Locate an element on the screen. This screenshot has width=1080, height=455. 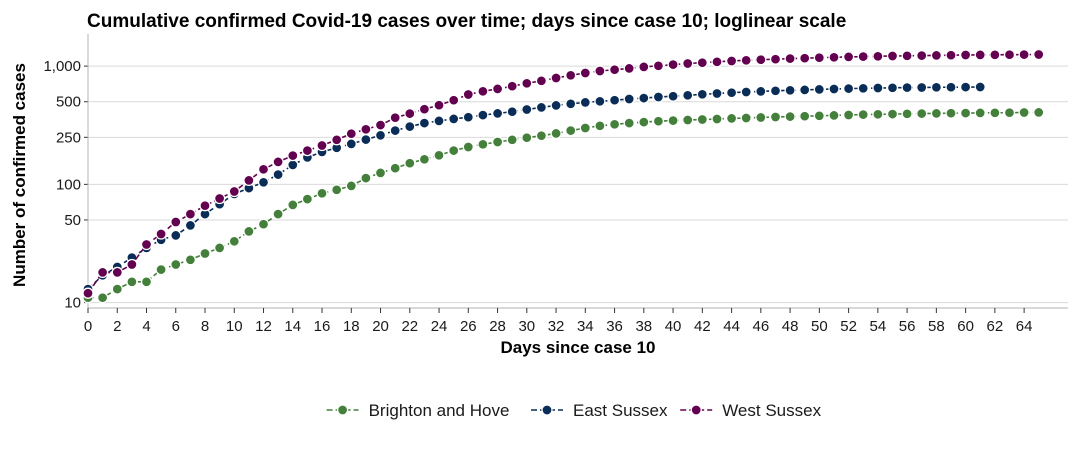
x-axis-title: Days since case 10 is located at coordinates (577, 347).